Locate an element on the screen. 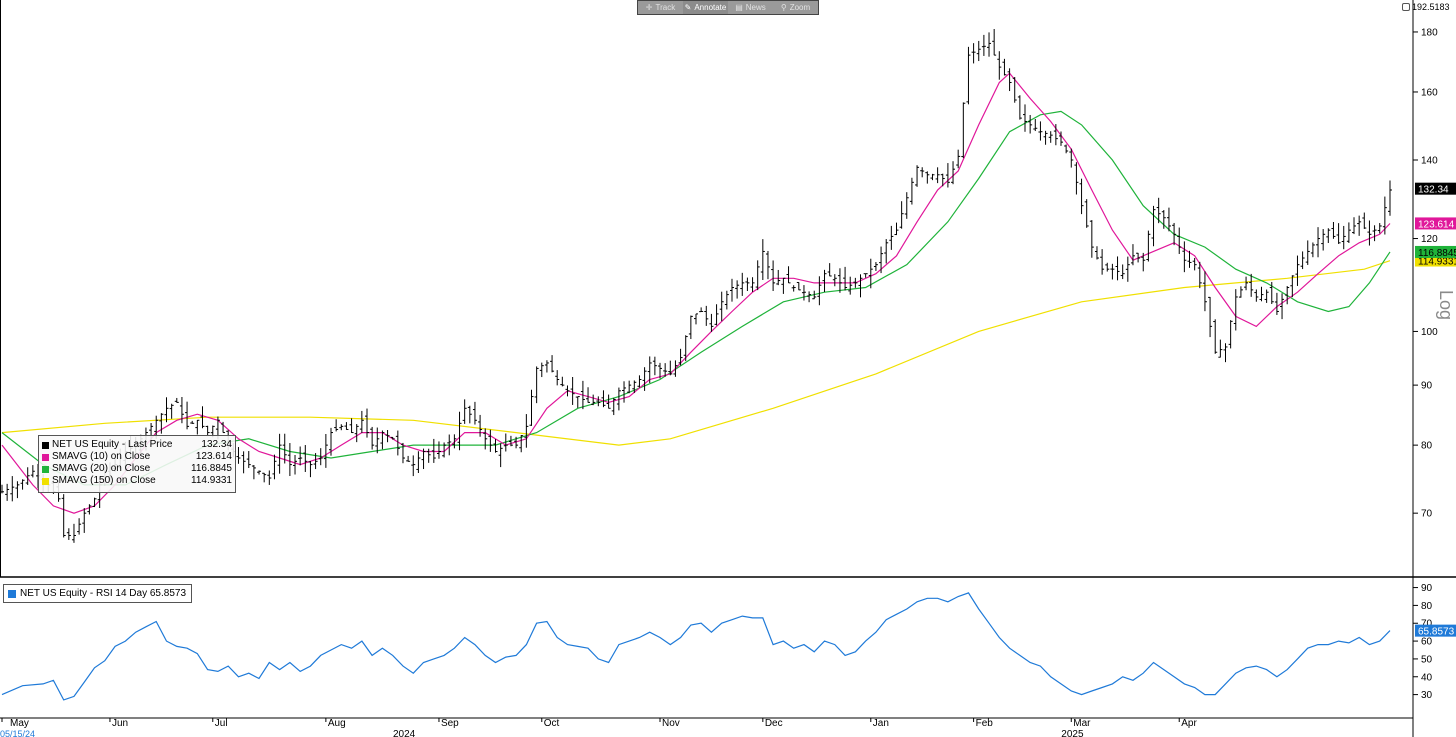  month-label: Jan is located at coordinates (881, 723).